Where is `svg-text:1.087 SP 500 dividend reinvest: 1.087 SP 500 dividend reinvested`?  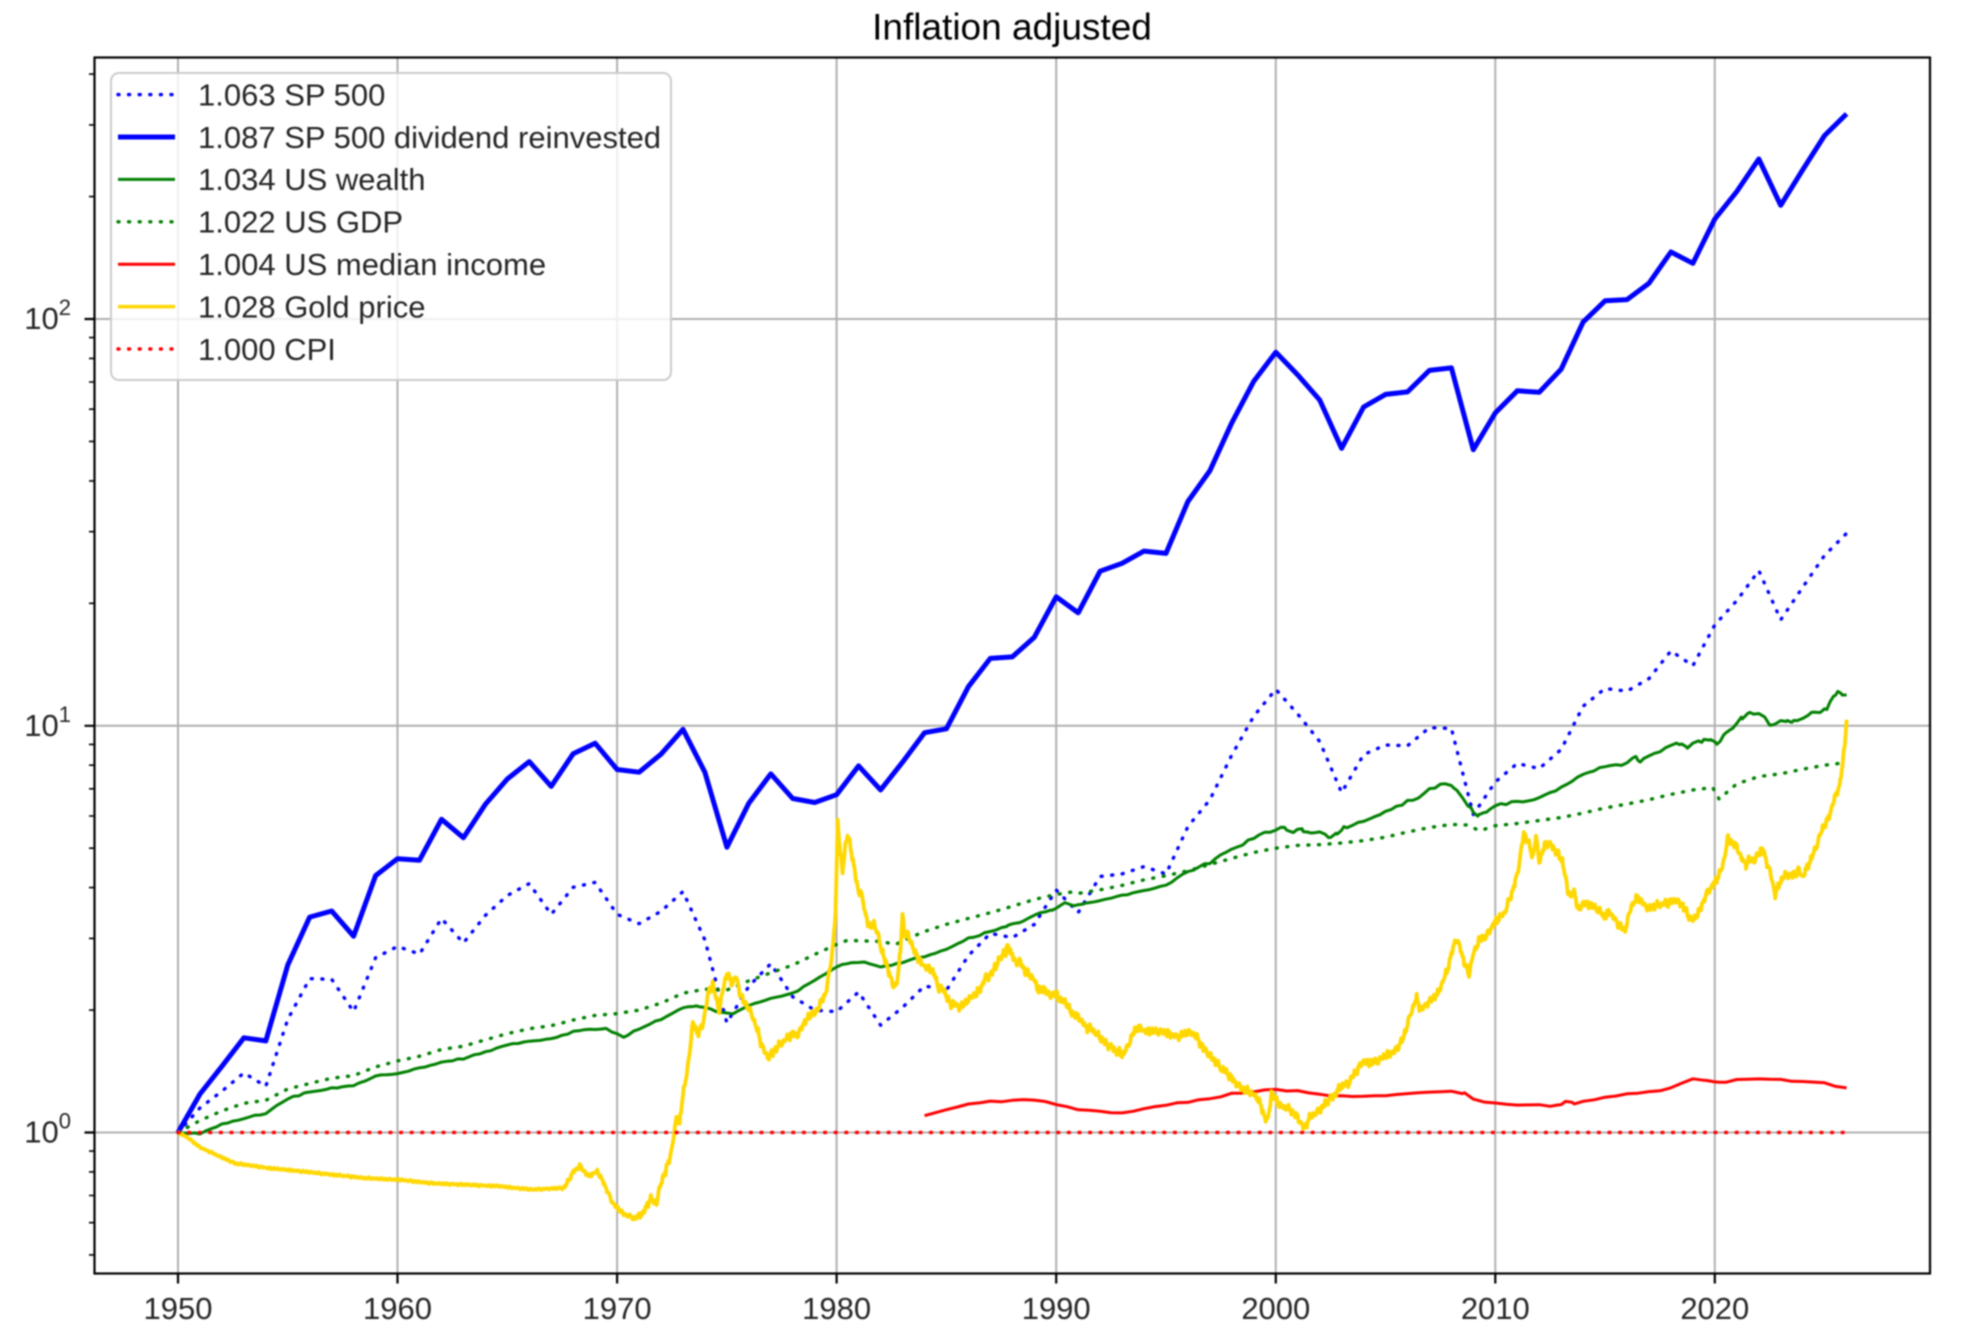
svg-text:1.087 SP 500 dividend reinvest: 1.087 SP 500 dividend reinvested is located at coordinates (429, 137).